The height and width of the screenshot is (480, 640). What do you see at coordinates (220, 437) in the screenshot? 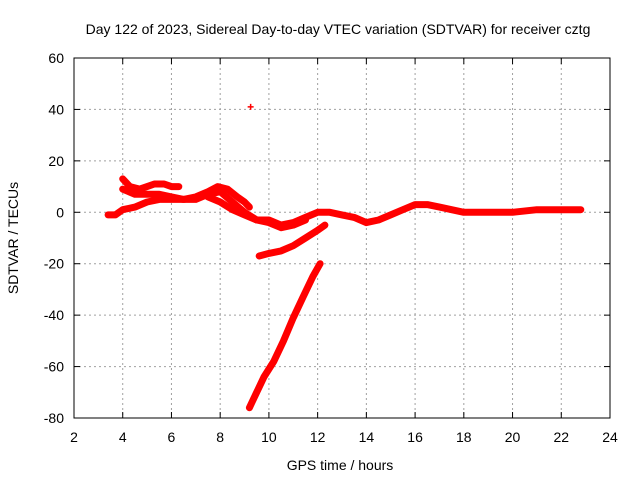
I see `x-tick-label: 8` at bounding box center [220, 437].